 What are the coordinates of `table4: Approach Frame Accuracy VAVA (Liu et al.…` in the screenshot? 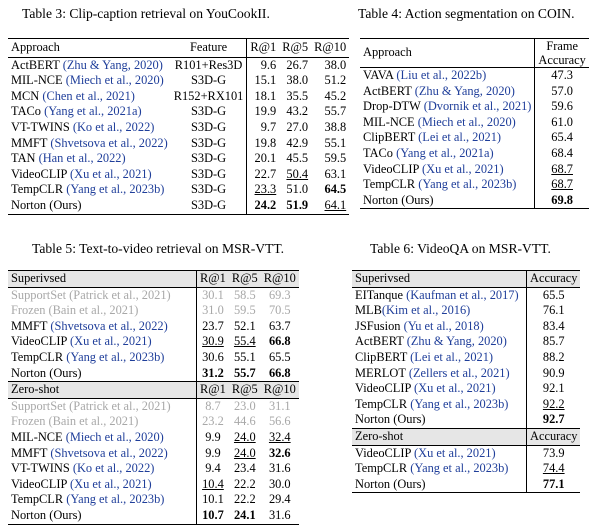 It's located at (474, 124).